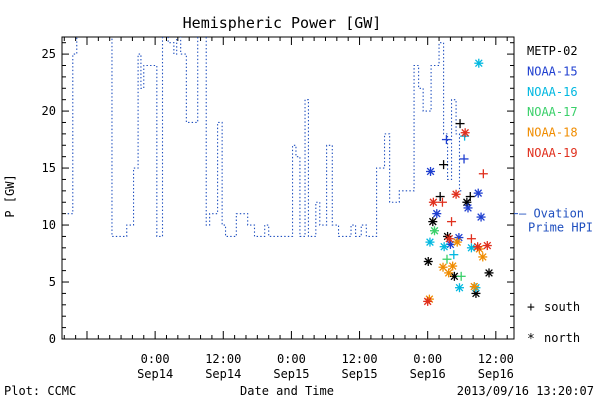 The height and width of the screenshot is (400, 600). I want to click on y-tick-label: 0, so click(52, 339).